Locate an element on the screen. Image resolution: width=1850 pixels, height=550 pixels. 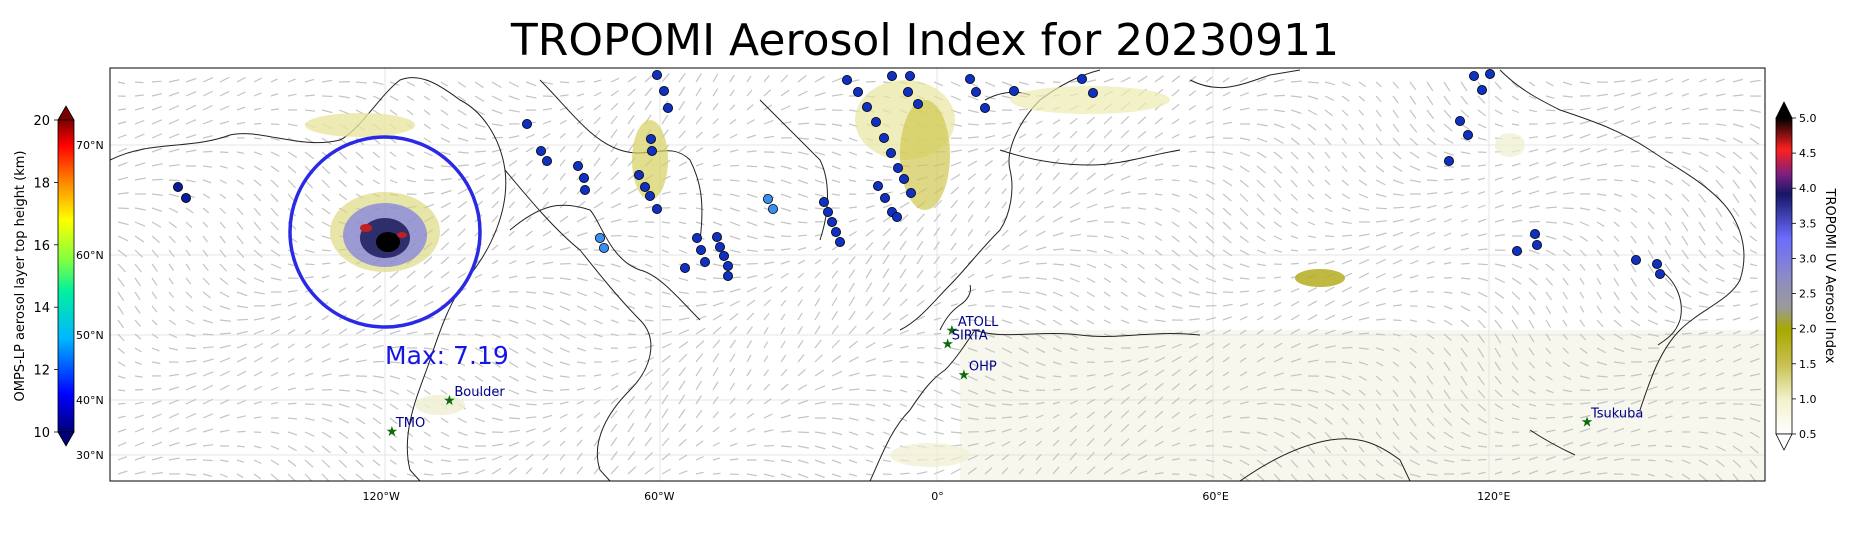
right-colorbar-tick: 2.0 is located at coordinates (1808, 329).